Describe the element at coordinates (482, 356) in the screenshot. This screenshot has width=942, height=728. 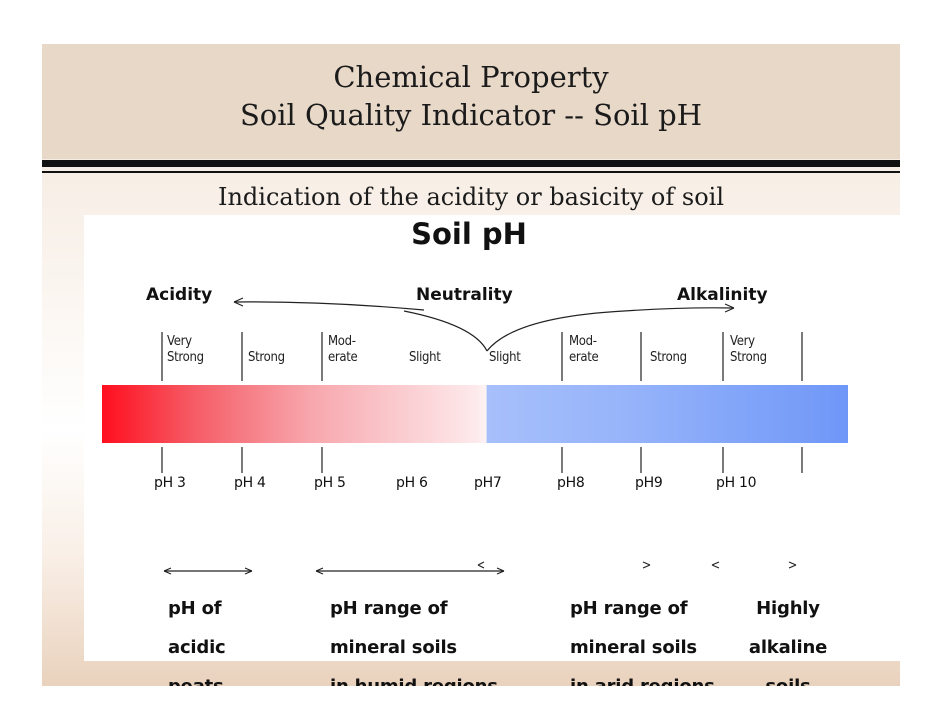
I see `strength-dividers` at that location.